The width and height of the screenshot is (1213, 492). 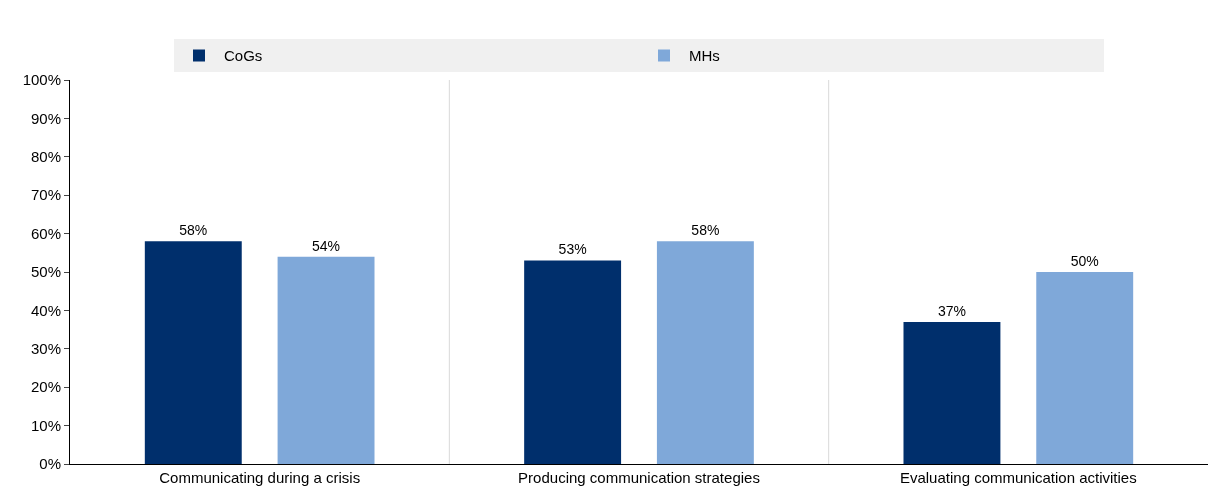 What do you see at coordinates (45, 272) in the screenshot?
I see `y-tick-label: 50%` at bounding box center [45, 272].